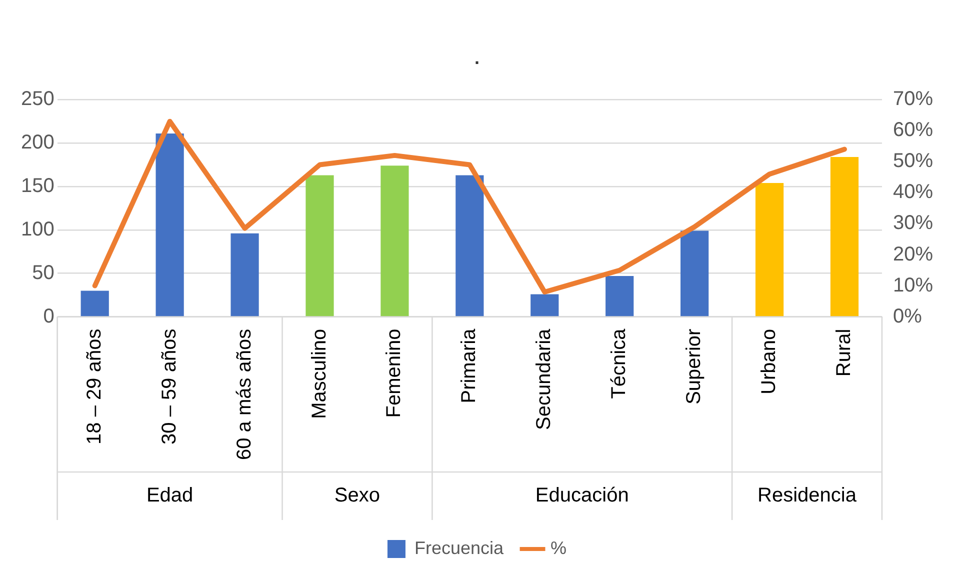  What do you see at coordinates (169, 386) in the screenshot?
I see `x-tick-label: 30 – 59 años` at bounding box center [169, 386].